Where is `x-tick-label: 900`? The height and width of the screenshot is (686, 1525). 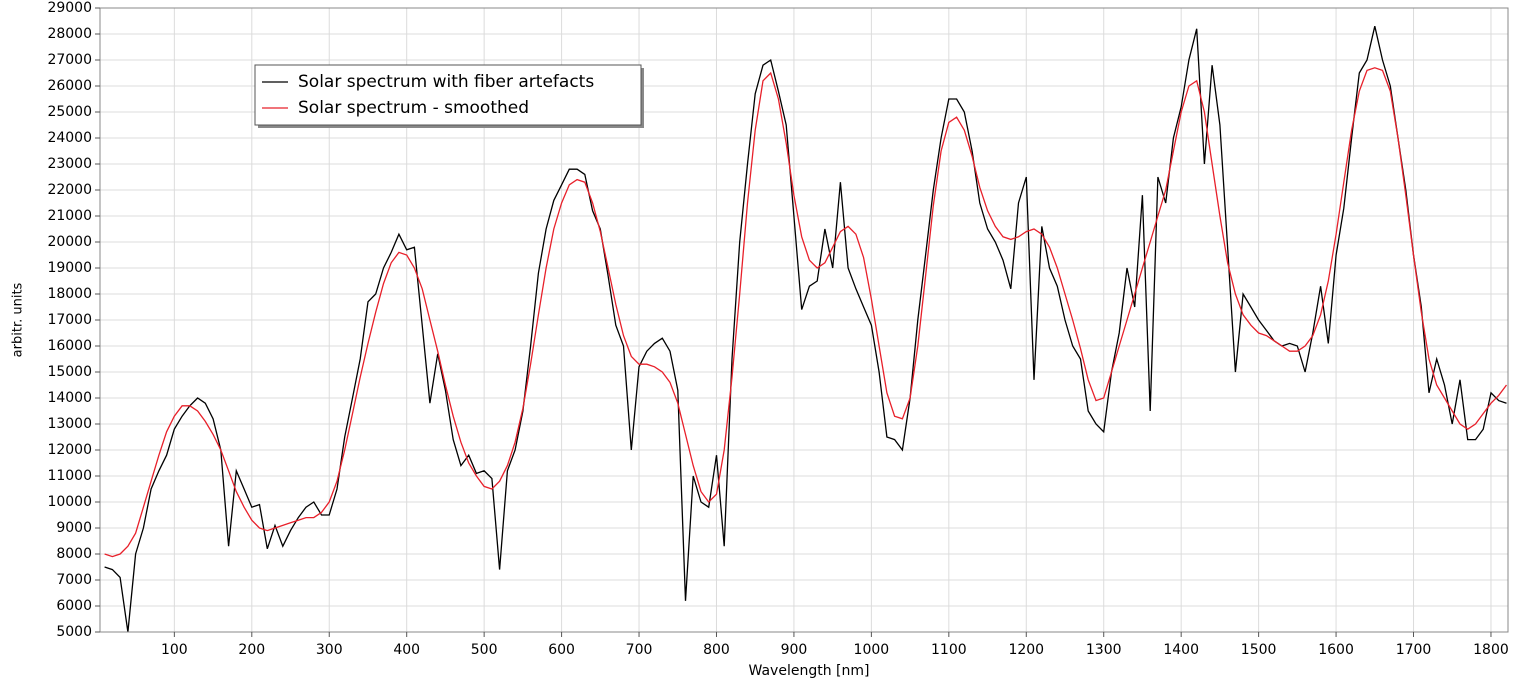
x-tick-label: 900 is located at coordinates (794, 650).